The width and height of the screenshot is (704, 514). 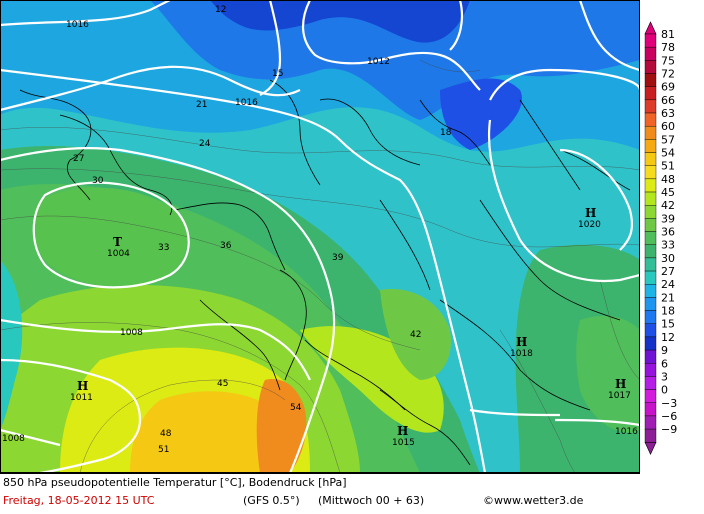 I want to click on colorbar-label: 0, so click(x=664, y=390).